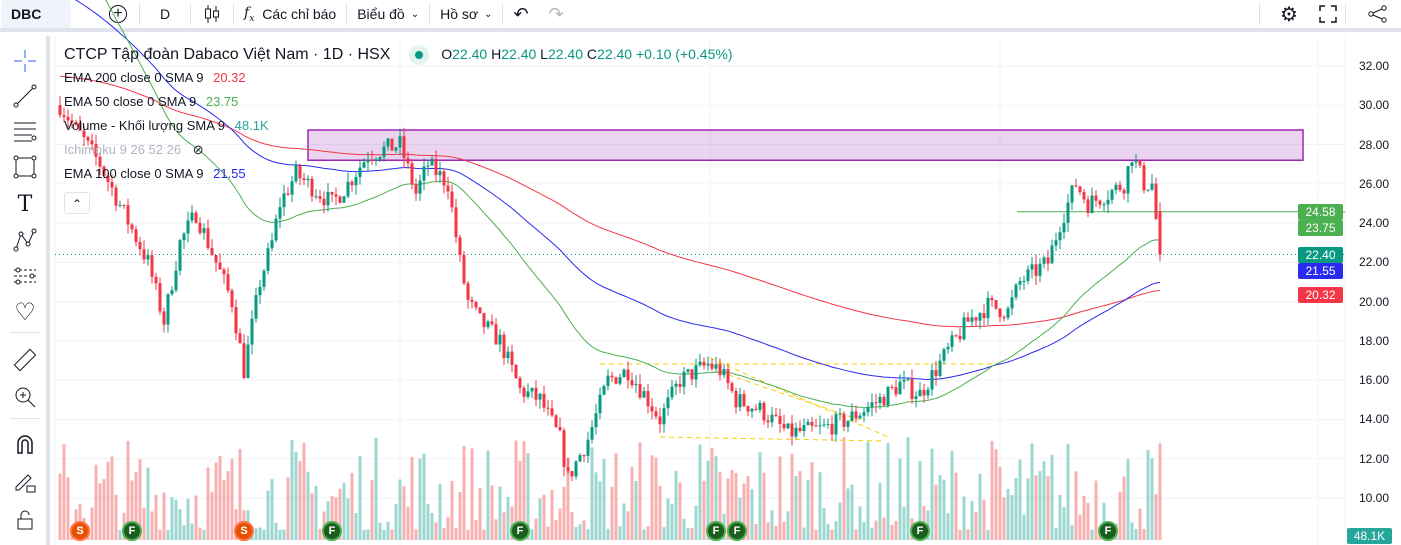  Describe the element at coordinates (25, 445) in the screenshot. I see `magnet-tool` at that location.